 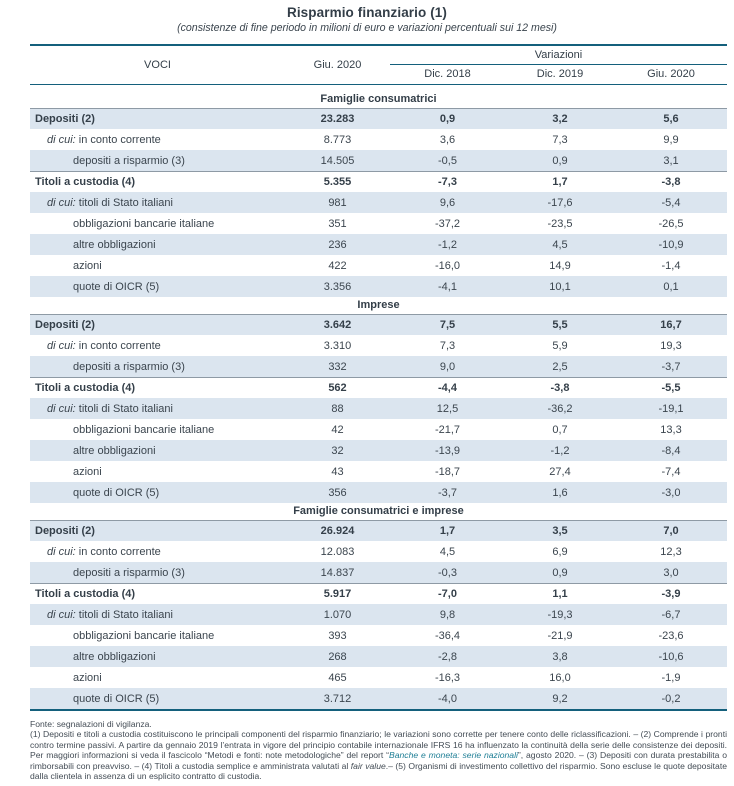 What do you see at coordinates (671, 614) in the screenshot?
I see `cell-value: -6,7` at bounding box center [671, 614].